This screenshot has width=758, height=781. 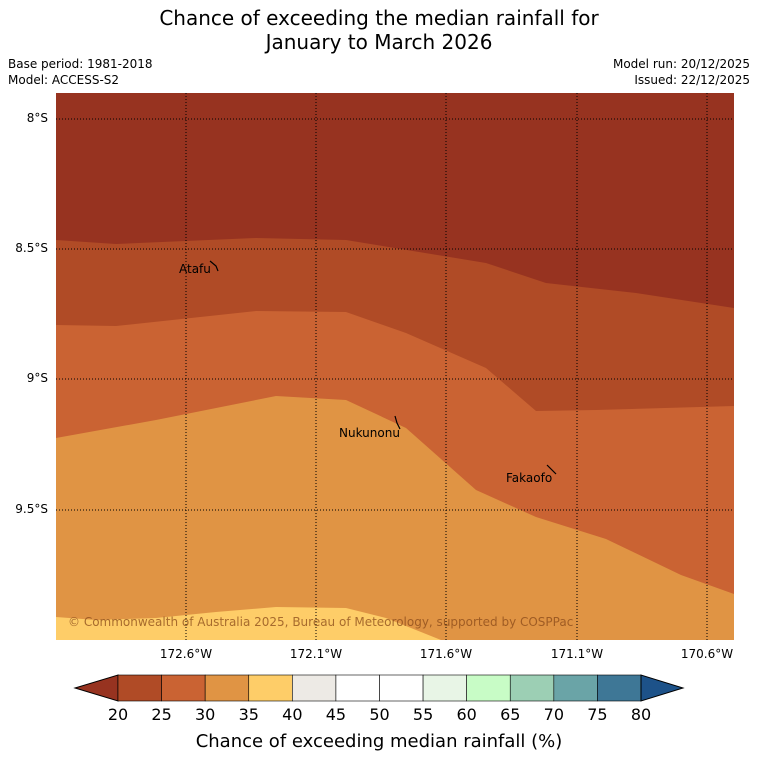 I want to click on lat-label-9-5: 9.5°S, so click(x=31, y=509).